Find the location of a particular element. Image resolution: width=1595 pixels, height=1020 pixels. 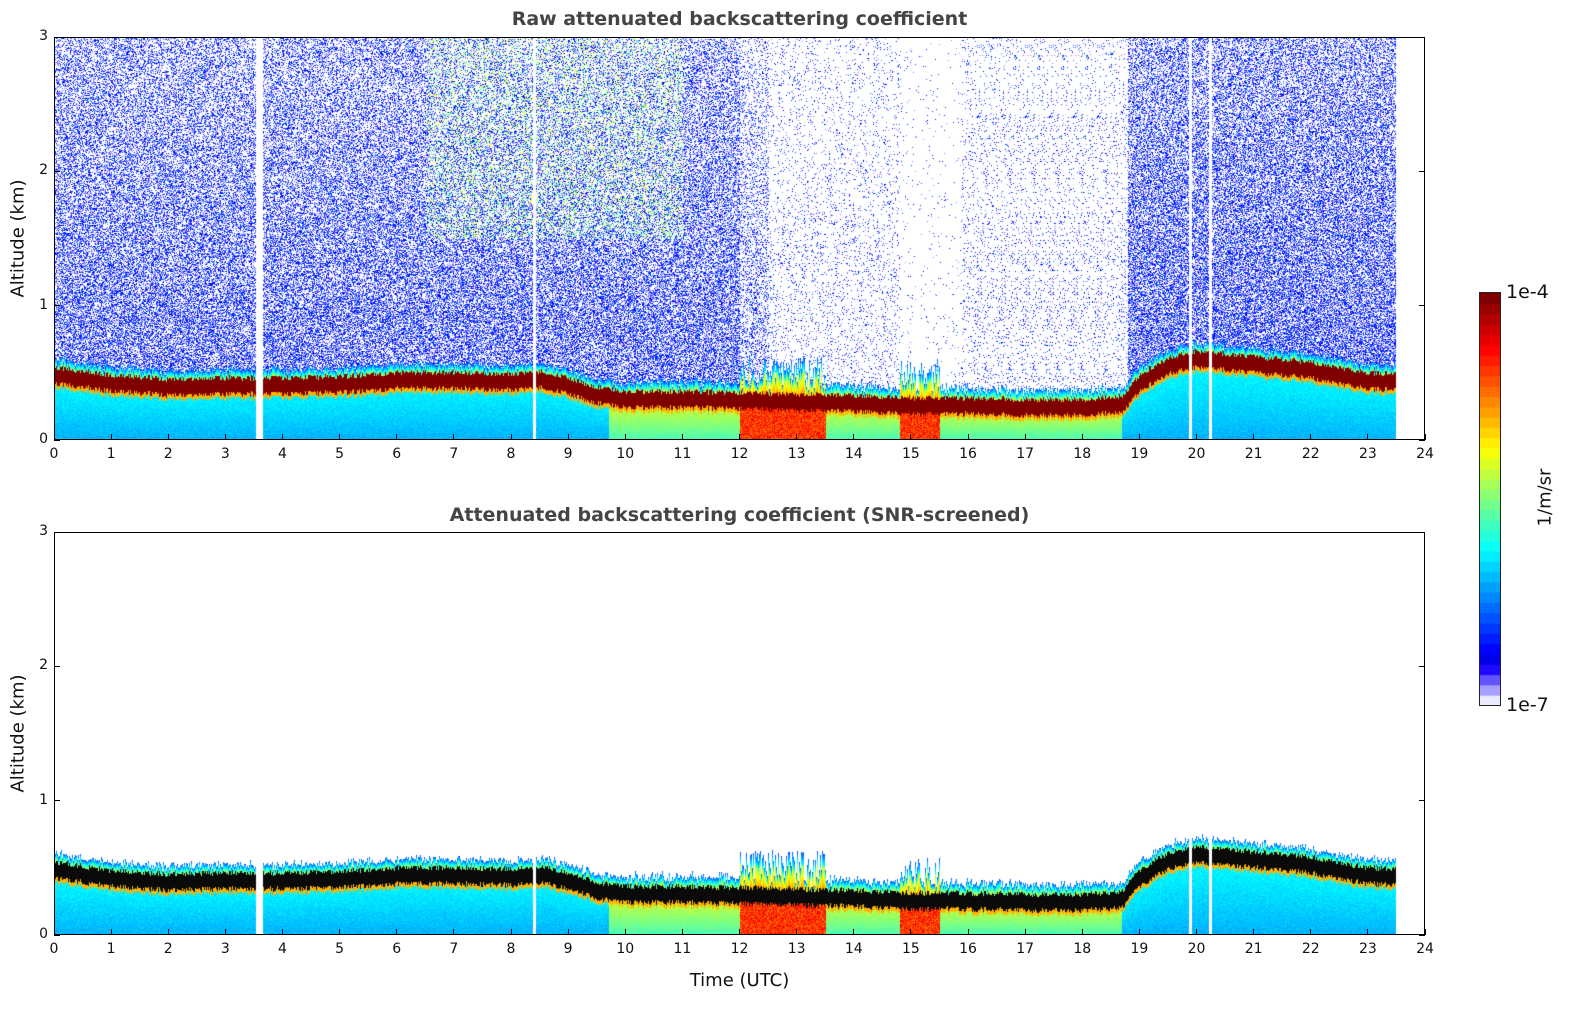

ylabel-screened: Altitude (km) is located at coordinates (18, 733).